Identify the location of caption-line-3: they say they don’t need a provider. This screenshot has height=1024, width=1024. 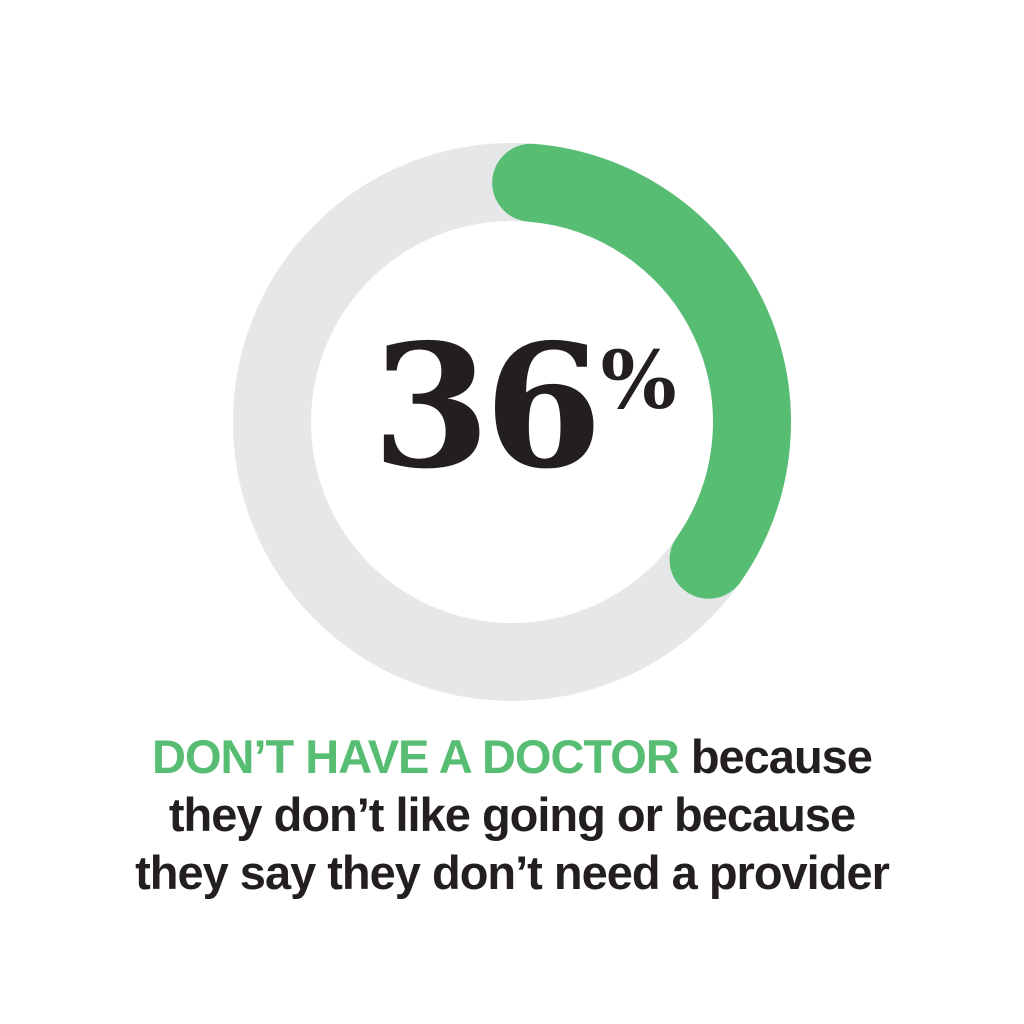
(512, 872).